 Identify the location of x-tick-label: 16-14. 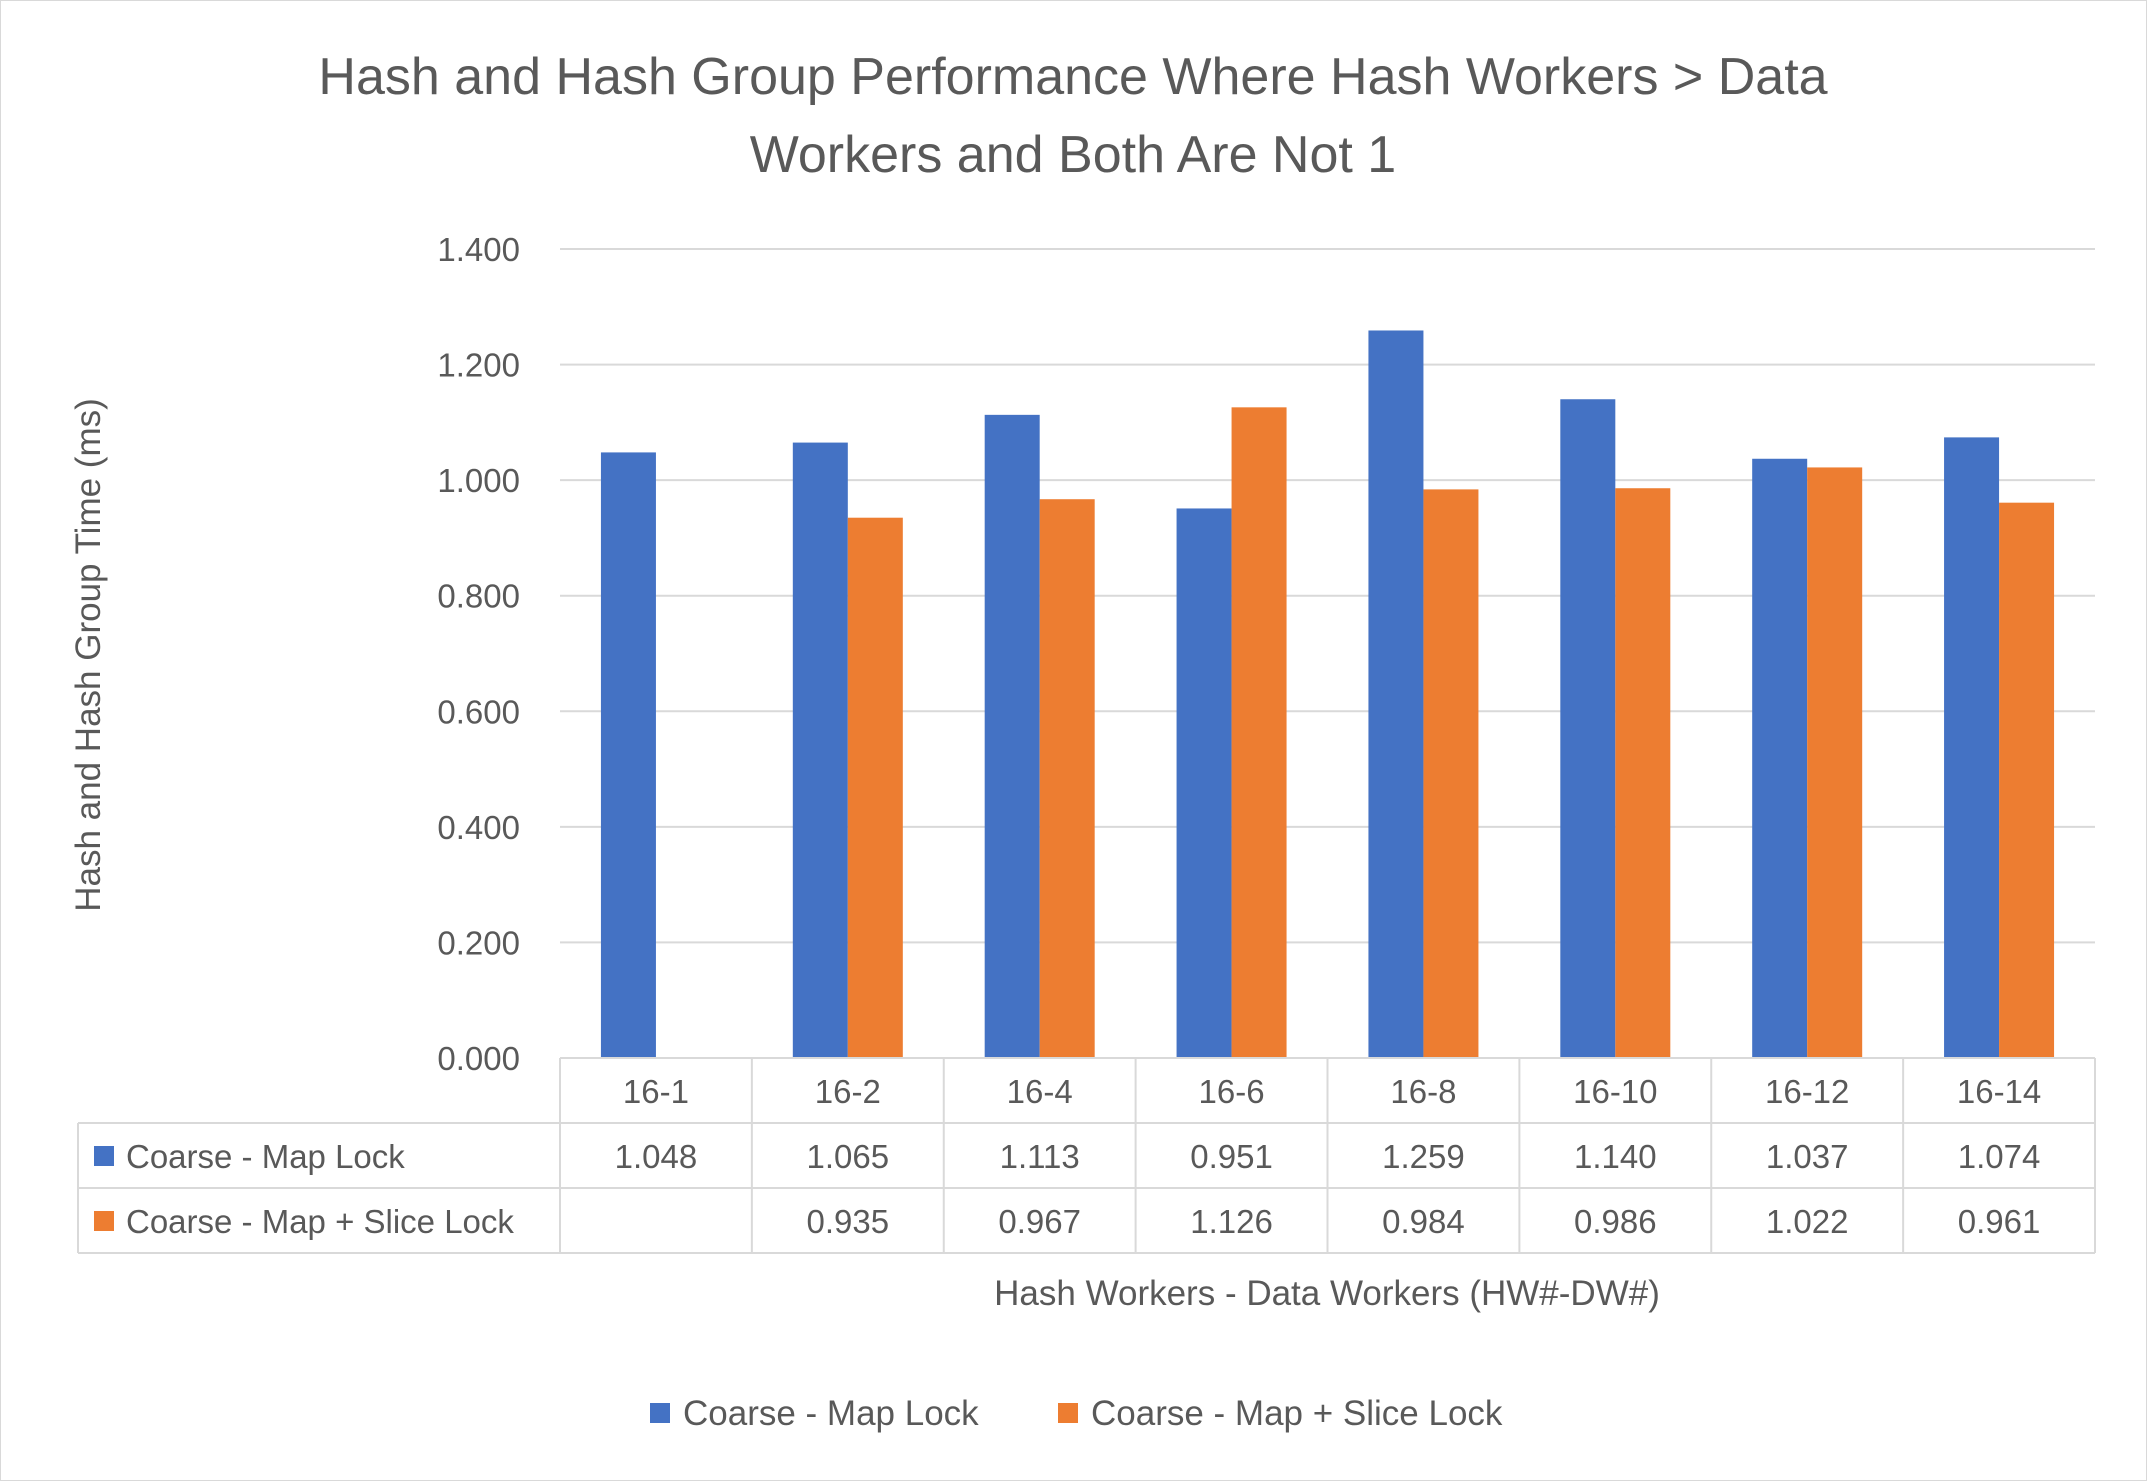
(1999, 1091).